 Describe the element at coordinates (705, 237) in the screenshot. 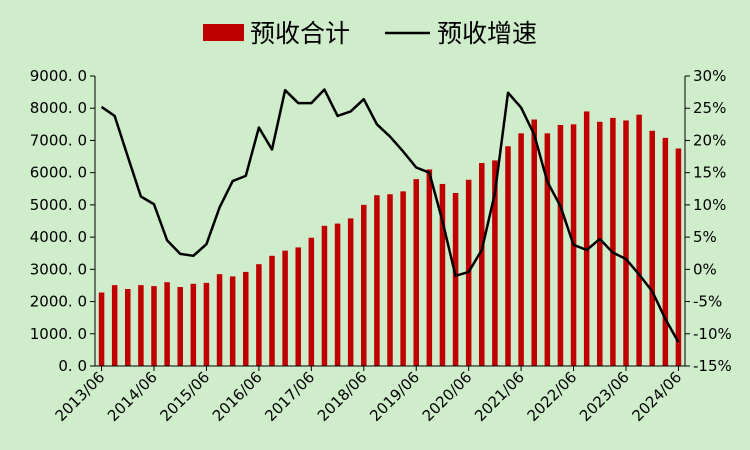

I see `right-tick-label: 5%` at that location.